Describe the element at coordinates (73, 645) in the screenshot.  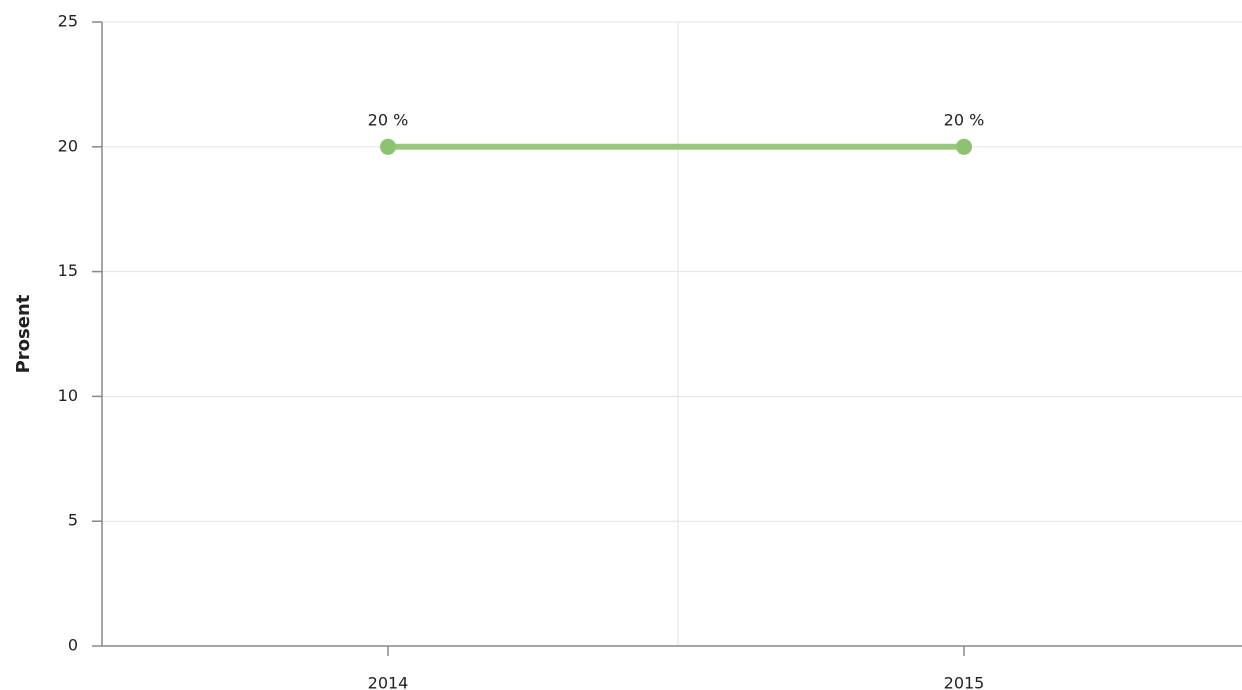
I see `y-tick-label: 0` at that location.